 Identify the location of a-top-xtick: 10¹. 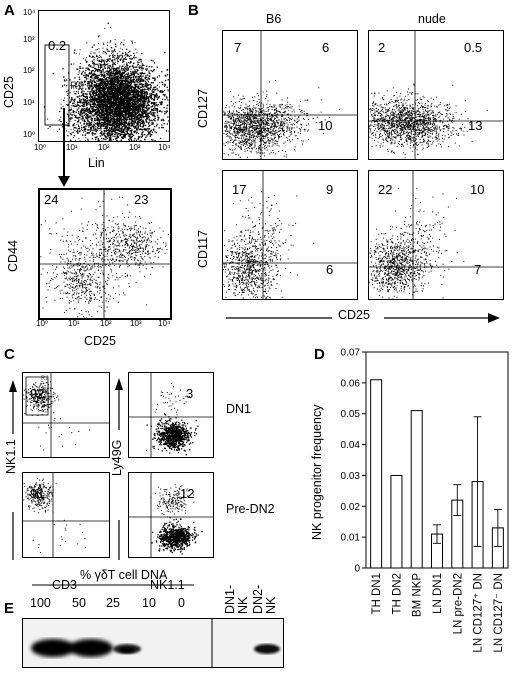
(72, 147).